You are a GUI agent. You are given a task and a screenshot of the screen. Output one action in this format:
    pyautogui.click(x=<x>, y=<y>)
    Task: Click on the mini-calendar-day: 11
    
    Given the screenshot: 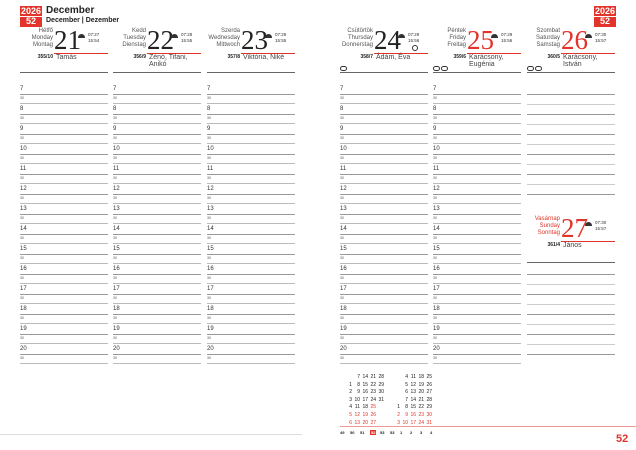 What is the action you would take?
    pyautogui.click(x=413, y=377)
    